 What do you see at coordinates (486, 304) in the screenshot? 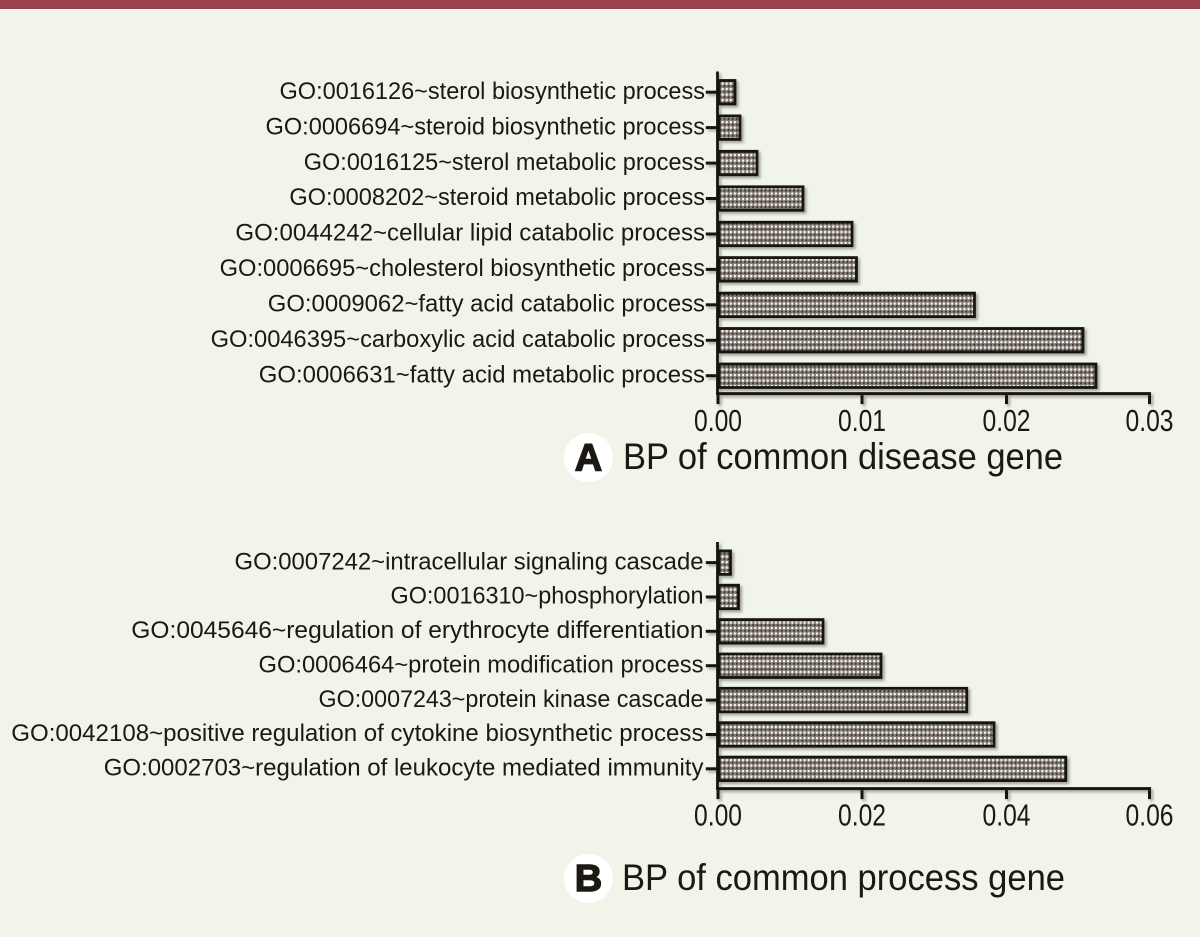
I see `svg-text:GO:0009062~fatty acid cataboli: GO:0009062~fatty acid catabolic process` at bounding box center [486, 304].